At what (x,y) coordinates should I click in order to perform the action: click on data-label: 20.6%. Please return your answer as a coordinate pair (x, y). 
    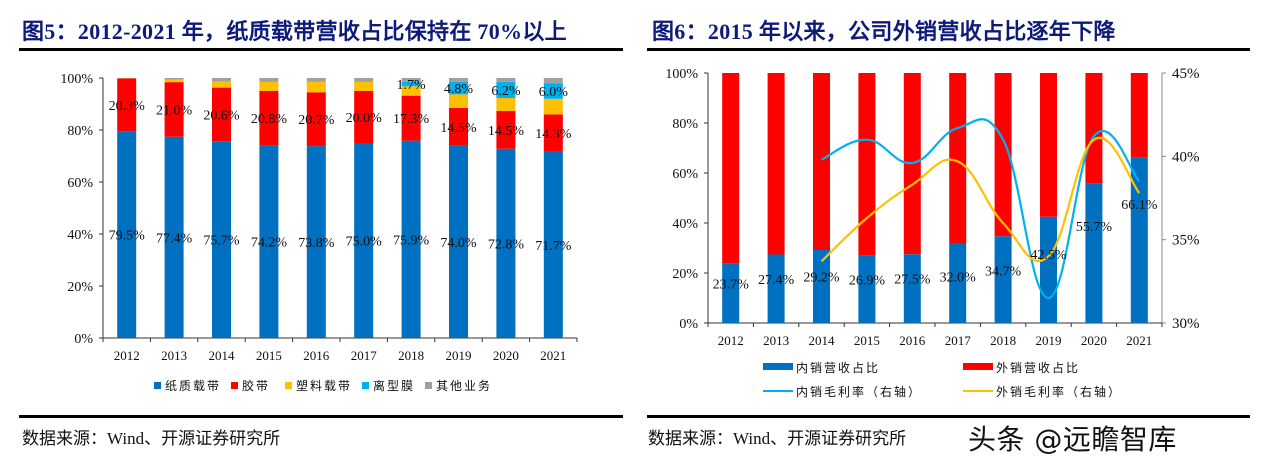
    Looking at the image, I should click on (221, 115).